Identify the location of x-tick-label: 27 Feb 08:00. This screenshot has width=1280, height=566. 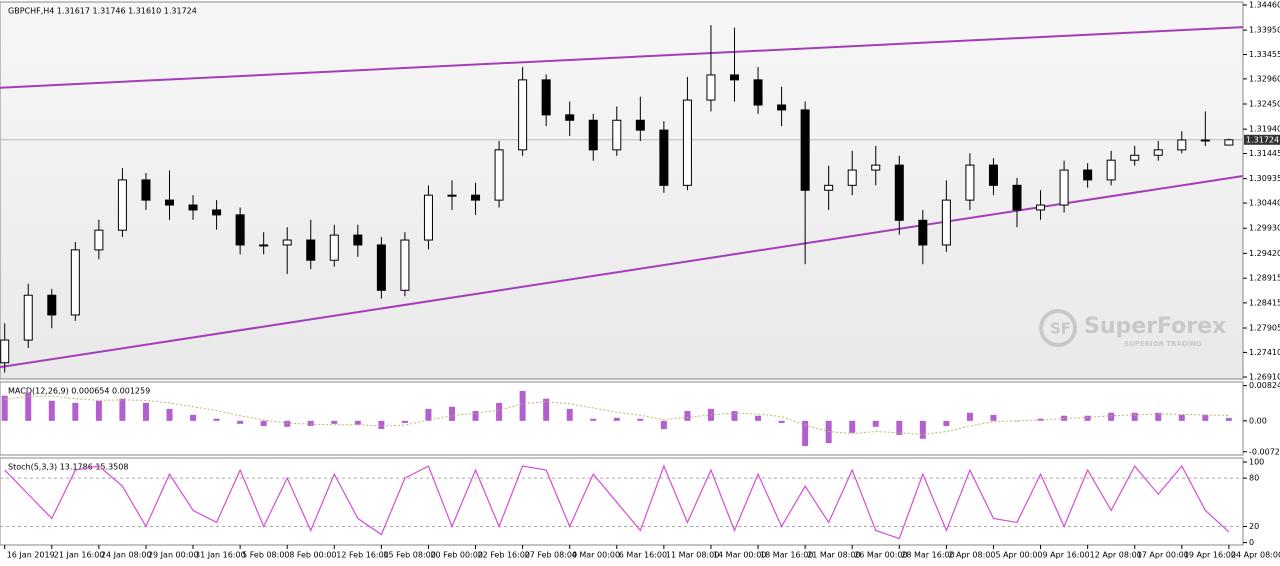
(551, 555).